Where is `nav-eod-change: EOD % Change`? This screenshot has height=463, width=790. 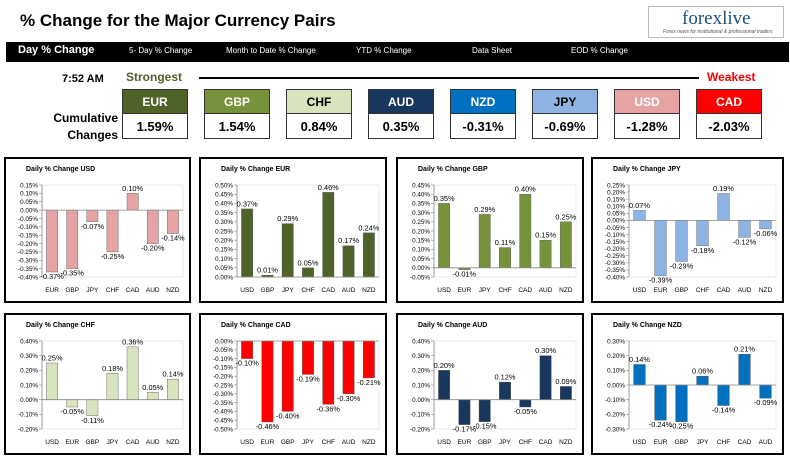
nav-eod-change: EOD % Change is located at coordinates (599, 50).